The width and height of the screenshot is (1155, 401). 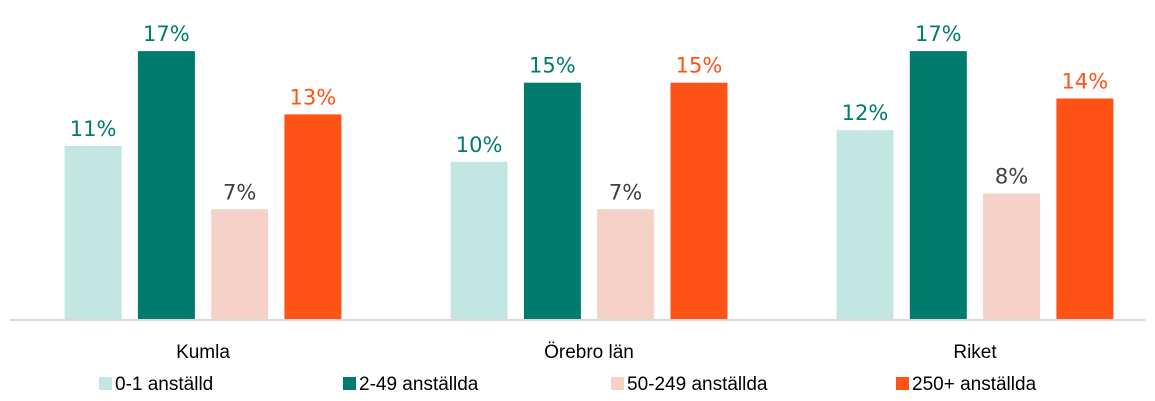 I want to click on category-label: Kumla, so click(x=203, y=352).